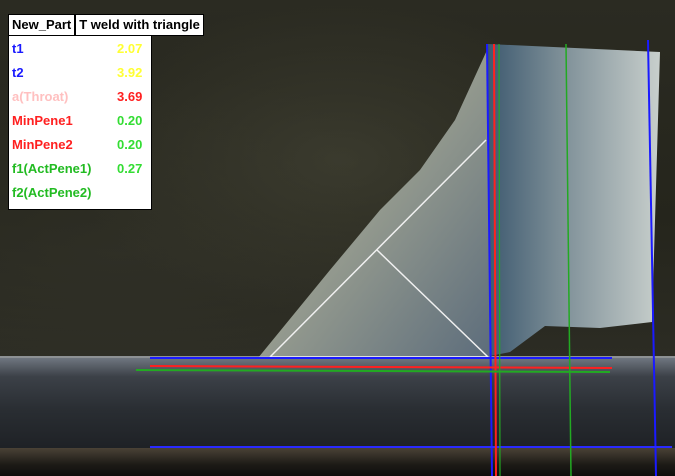 The image size is (675, 476). What do you see at coordinates (130, 96) in the screenshot?
I see `measurement-value: 3.69` at bounding box center [130, 96].